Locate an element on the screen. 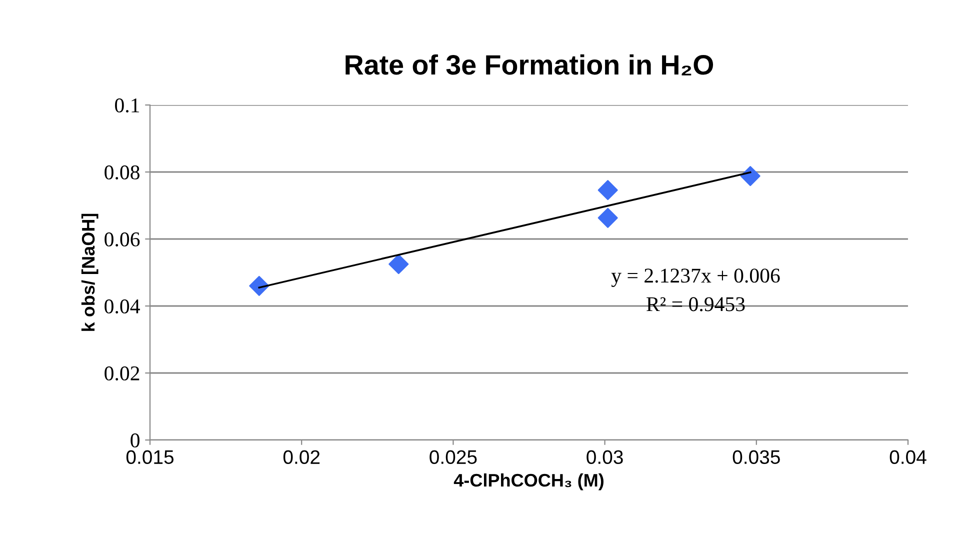 The height and width of the screenshot is (533, 959). chart-title: Rate of 3e Formation in H₂O is located at coordinates (530, 65).